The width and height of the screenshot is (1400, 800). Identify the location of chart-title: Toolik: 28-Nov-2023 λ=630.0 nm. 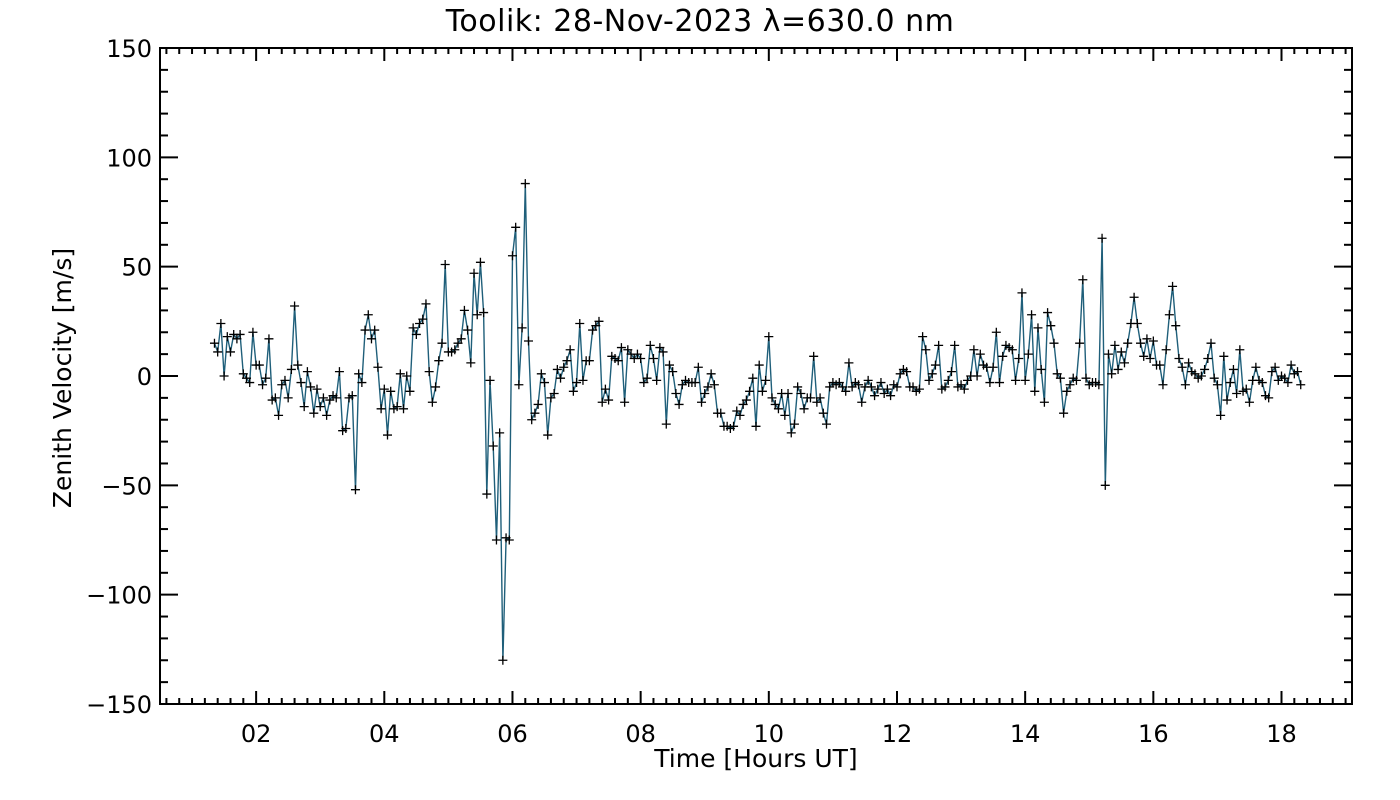
(700, 21).